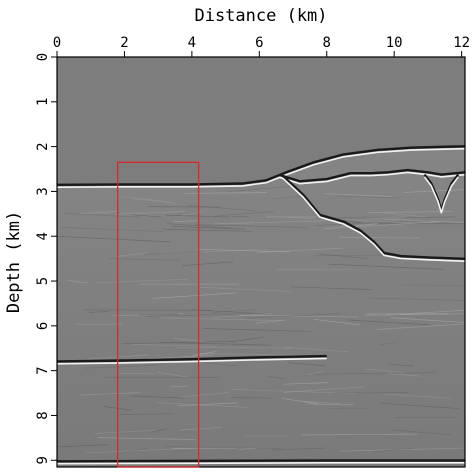 The height and width of the screenshot is (474, 474). I want to click on reflector-salt-body-flank-trough, so click(373, 217).